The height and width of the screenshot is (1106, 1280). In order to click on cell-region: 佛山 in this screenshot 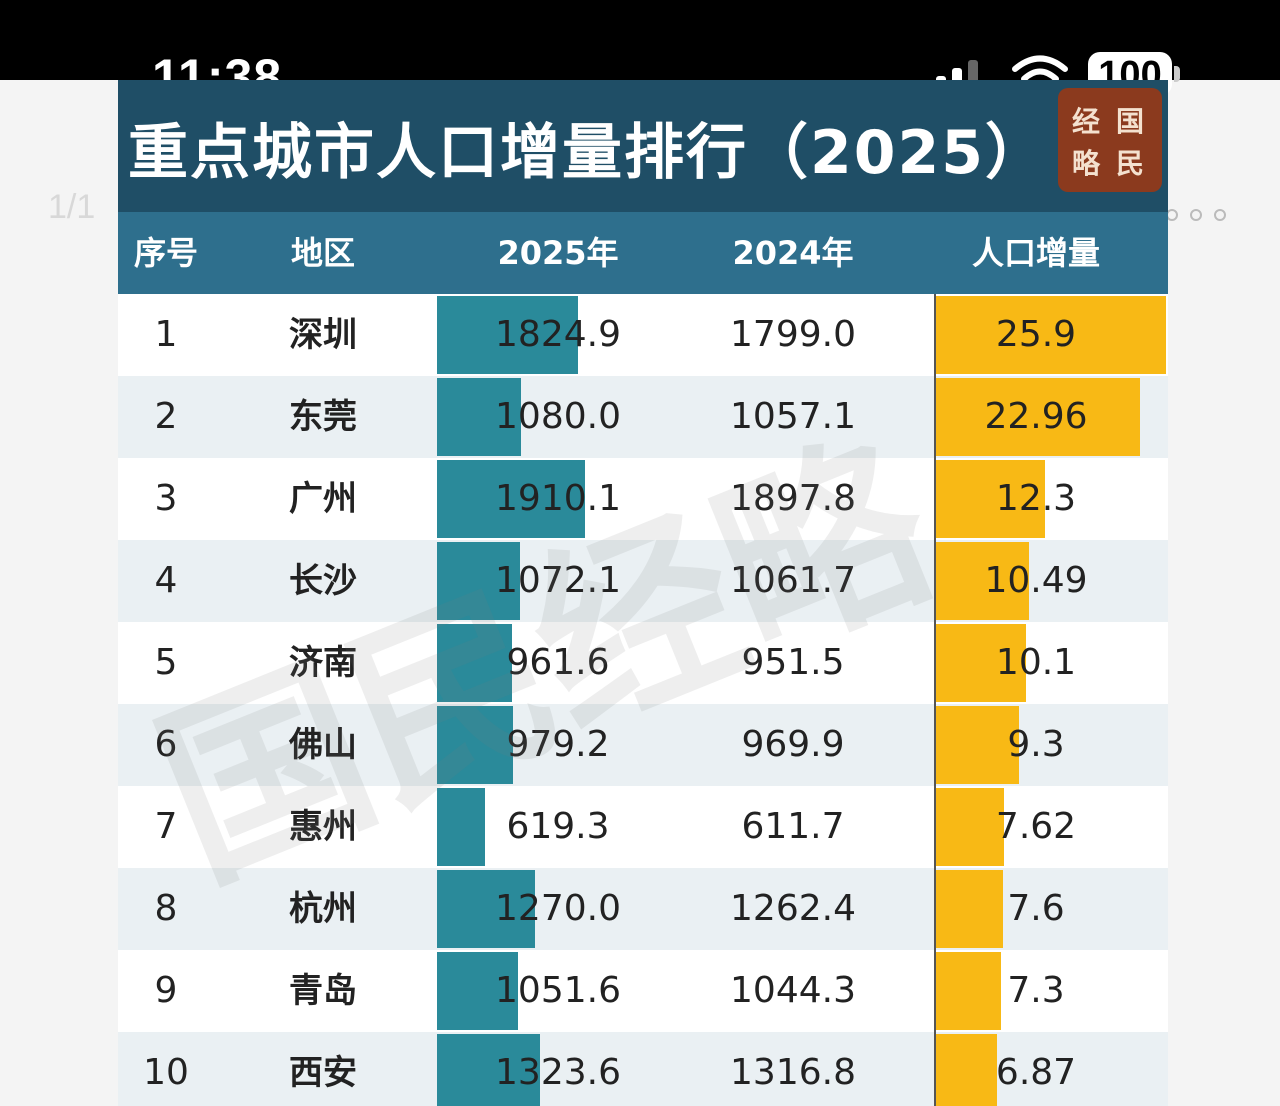, I will do `click(323, 745)`.